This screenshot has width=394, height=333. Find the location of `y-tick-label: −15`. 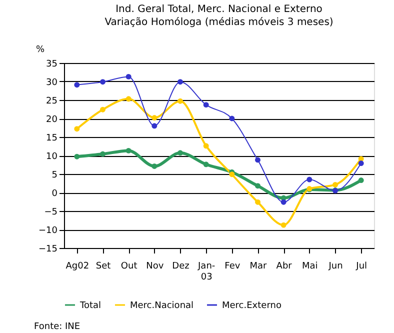

y-tick-label: −15 is located at coordinates (48, 249).